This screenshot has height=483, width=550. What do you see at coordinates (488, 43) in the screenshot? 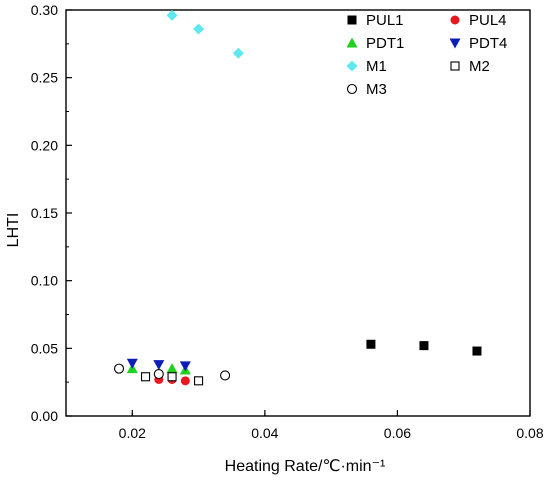
I see `legend-label-pdt4: PDT4` at bounding box center [488, 43].